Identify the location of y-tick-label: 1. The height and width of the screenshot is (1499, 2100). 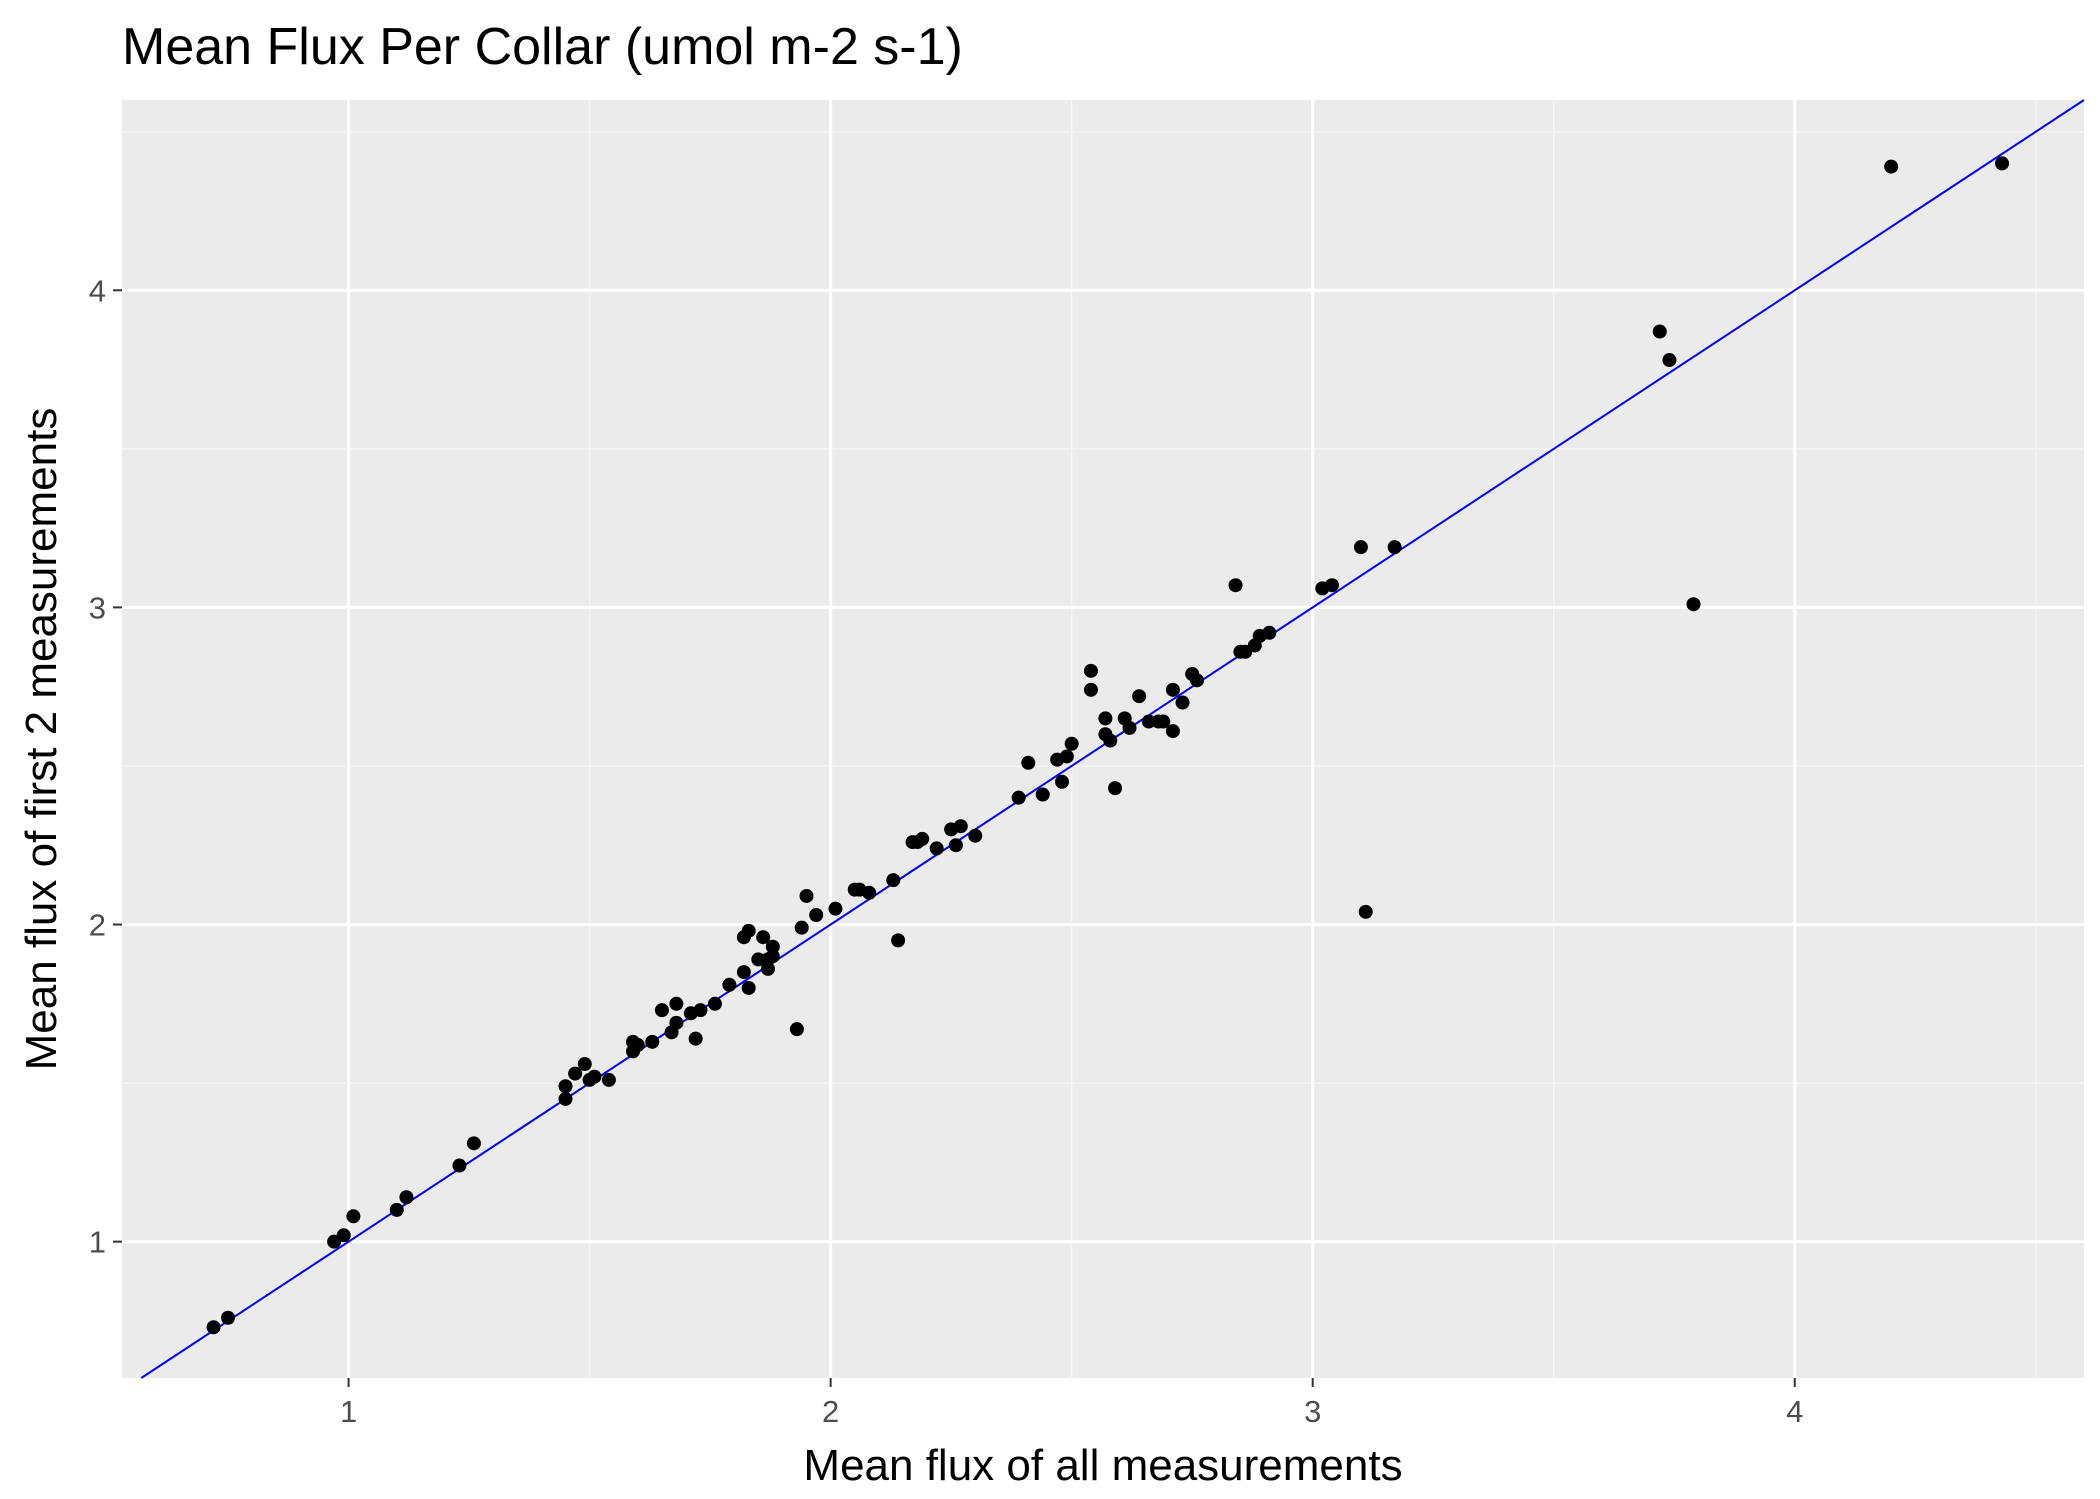
(97, 1242).